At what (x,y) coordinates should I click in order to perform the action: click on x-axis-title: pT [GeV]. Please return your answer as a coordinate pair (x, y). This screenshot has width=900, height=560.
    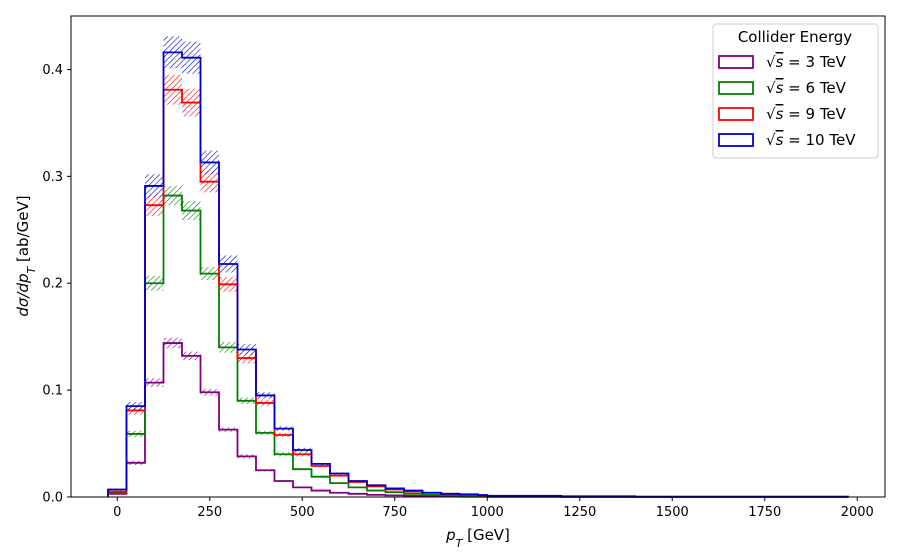
    Looking at the image, I should click on (477, 538).